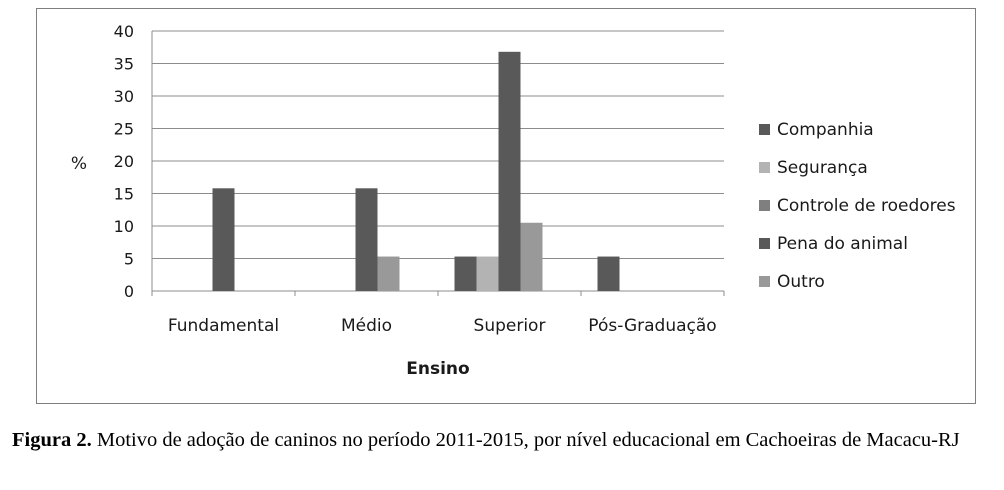 Image resolution: width=1004 pixels, height=490 pixels. Describe the element at coordinates (223, 326) in the screenshot. I see `x-tick-label: Fundamental` at that location.